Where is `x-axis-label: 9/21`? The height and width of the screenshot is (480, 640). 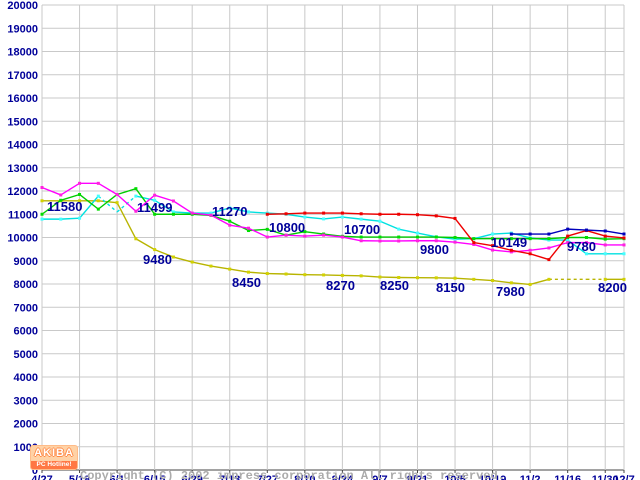 x-axis-label: 9/21 is located at coordinates (417, 477).